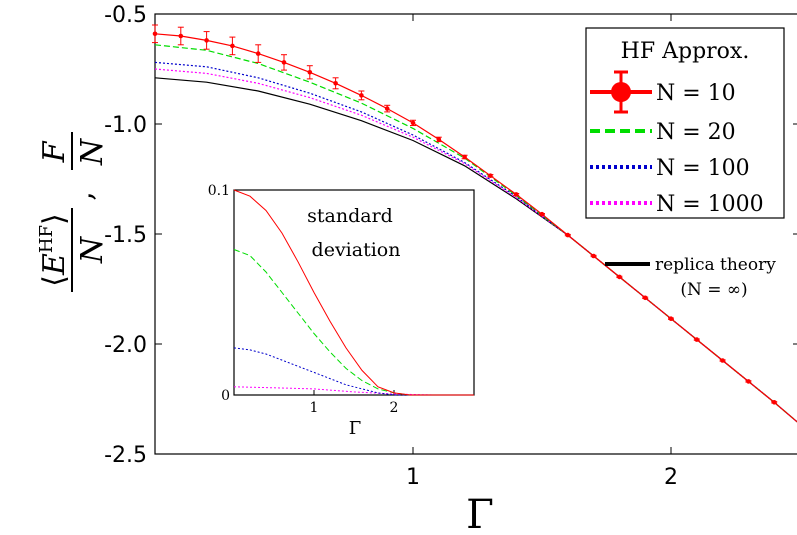  Describe the element at coordinates (621, 92) in the screenshot. I see `legend-marker` at that location.